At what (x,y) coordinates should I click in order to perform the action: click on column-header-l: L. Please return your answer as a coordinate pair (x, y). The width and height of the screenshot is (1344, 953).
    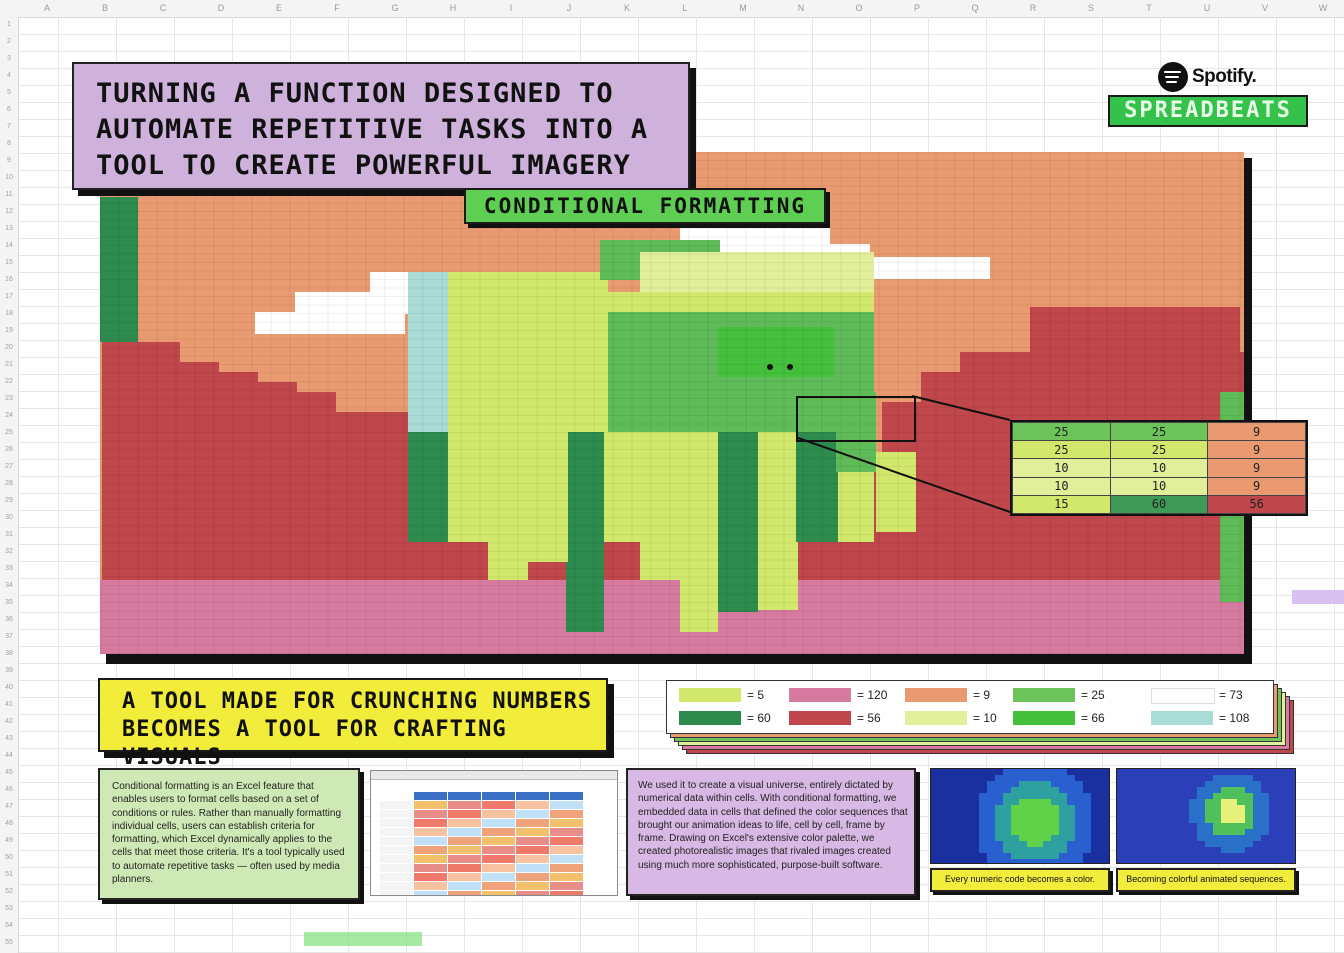
    Looking at the image, I should click on (685, 8).